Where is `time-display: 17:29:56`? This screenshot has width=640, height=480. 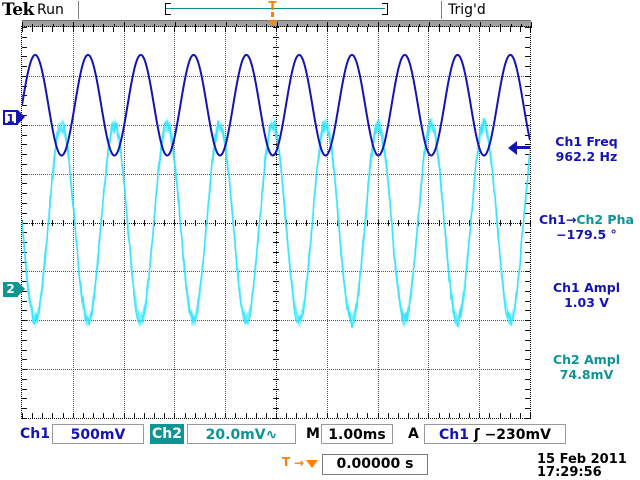 time-display: 17:29:56 is located at coordinates (569, 472).